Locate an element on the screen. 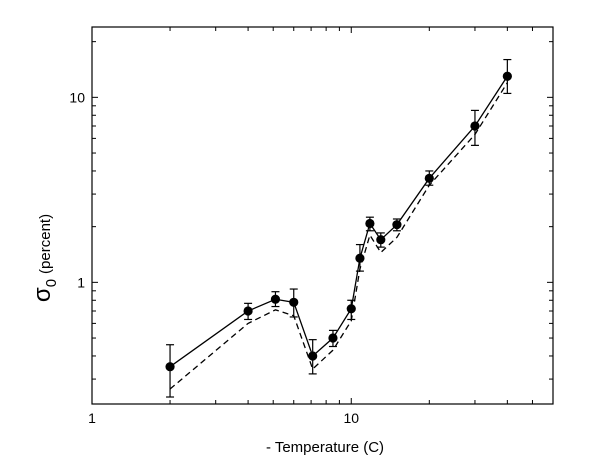 Image resolution: width=595 pixels, height=475 pixels. svg-text:σ0(percent): σ0 (percent) is located at coordinates (44, 258).